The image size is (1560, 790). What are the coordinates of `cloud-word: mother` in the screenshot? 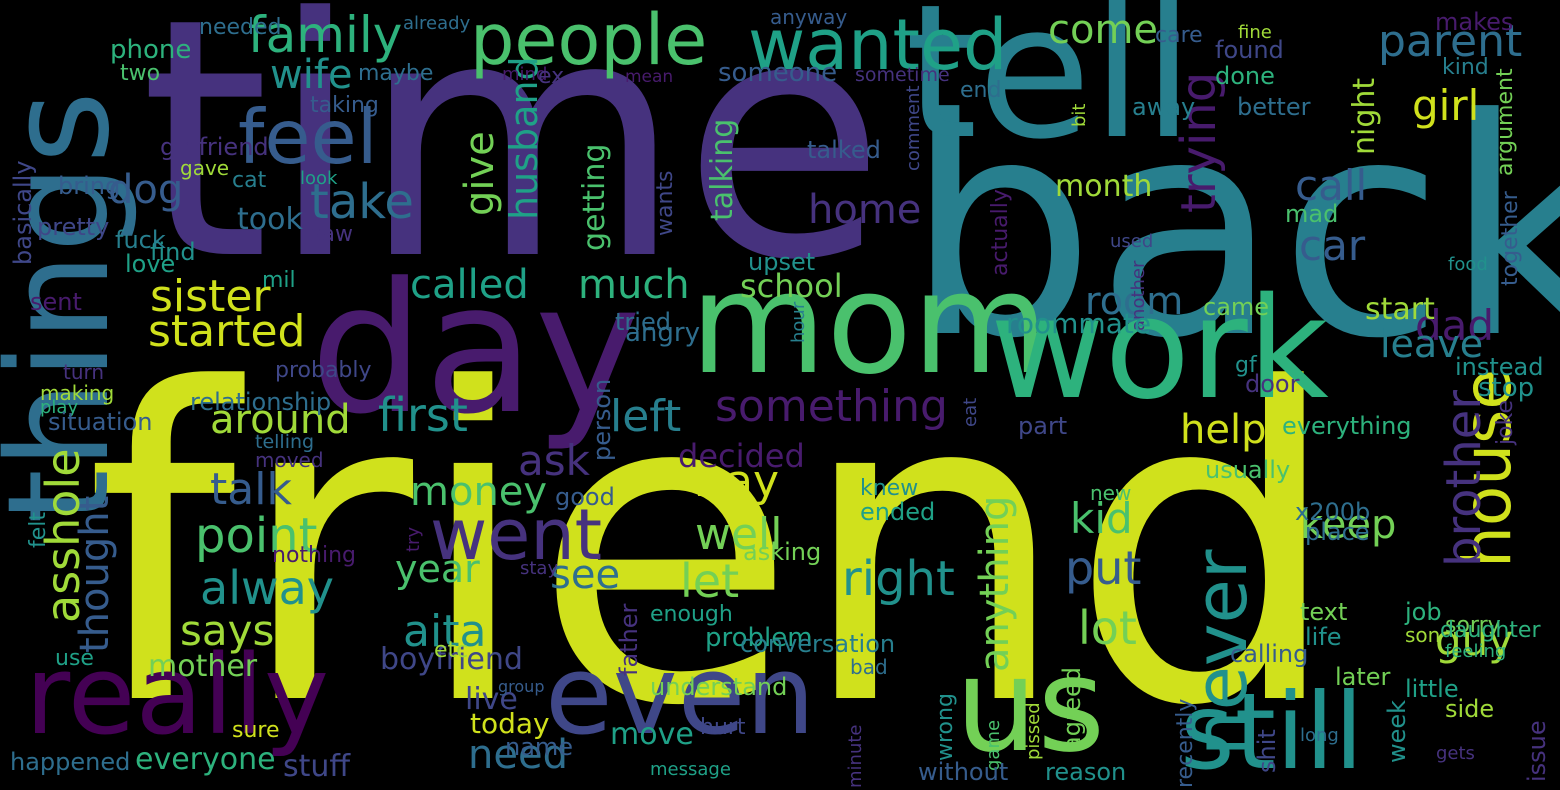 It's located at (203, 666).